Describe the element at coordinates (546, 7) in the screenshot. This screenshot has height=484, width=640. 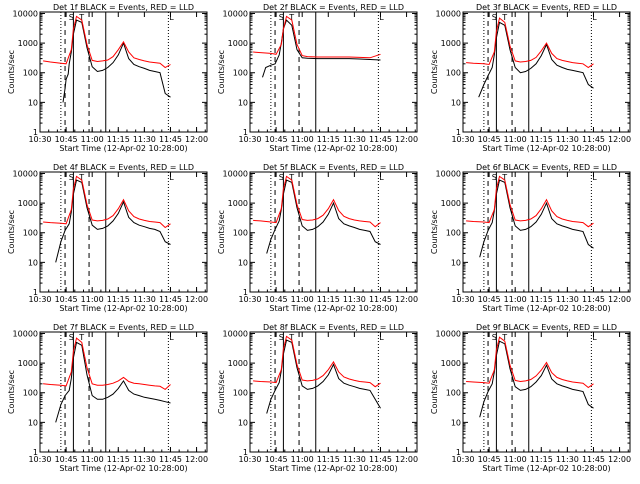
I see `plot-title: Det 3f BLACK = Events, RED = LLD` at that location.